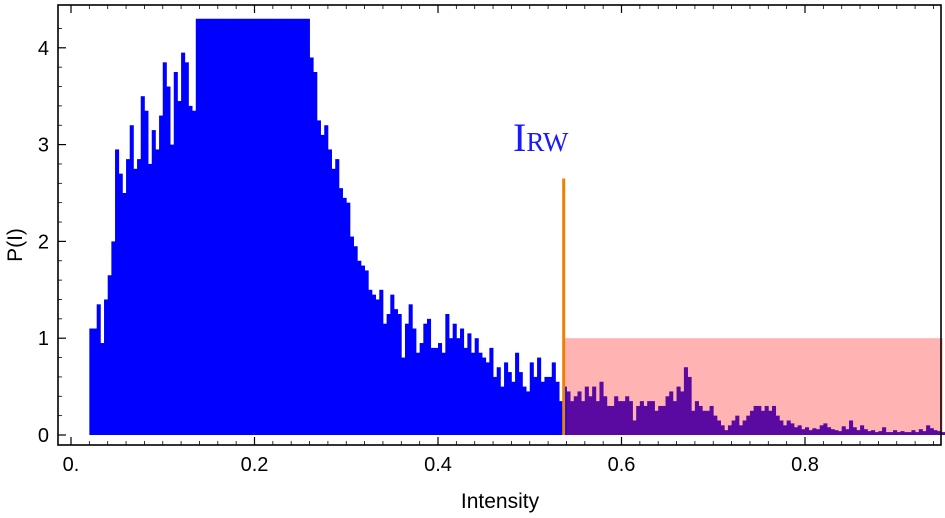 The height and width of the screenshot is (518, 945). What do you see at coordinates (622, 465) in the screenshot?
I see `x-tick-label: 0.6` at bounding box center [622, 465].